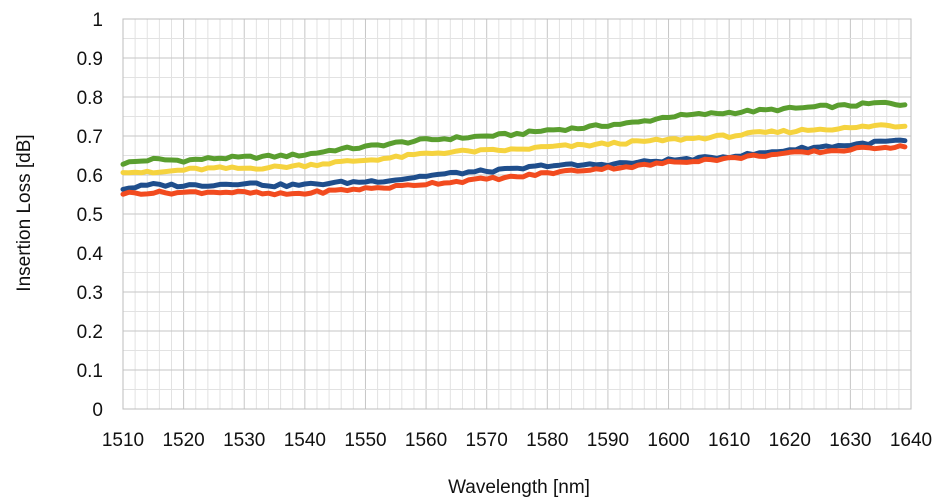  I want to click on y-tick-label: 0.4, so click(90, 254).